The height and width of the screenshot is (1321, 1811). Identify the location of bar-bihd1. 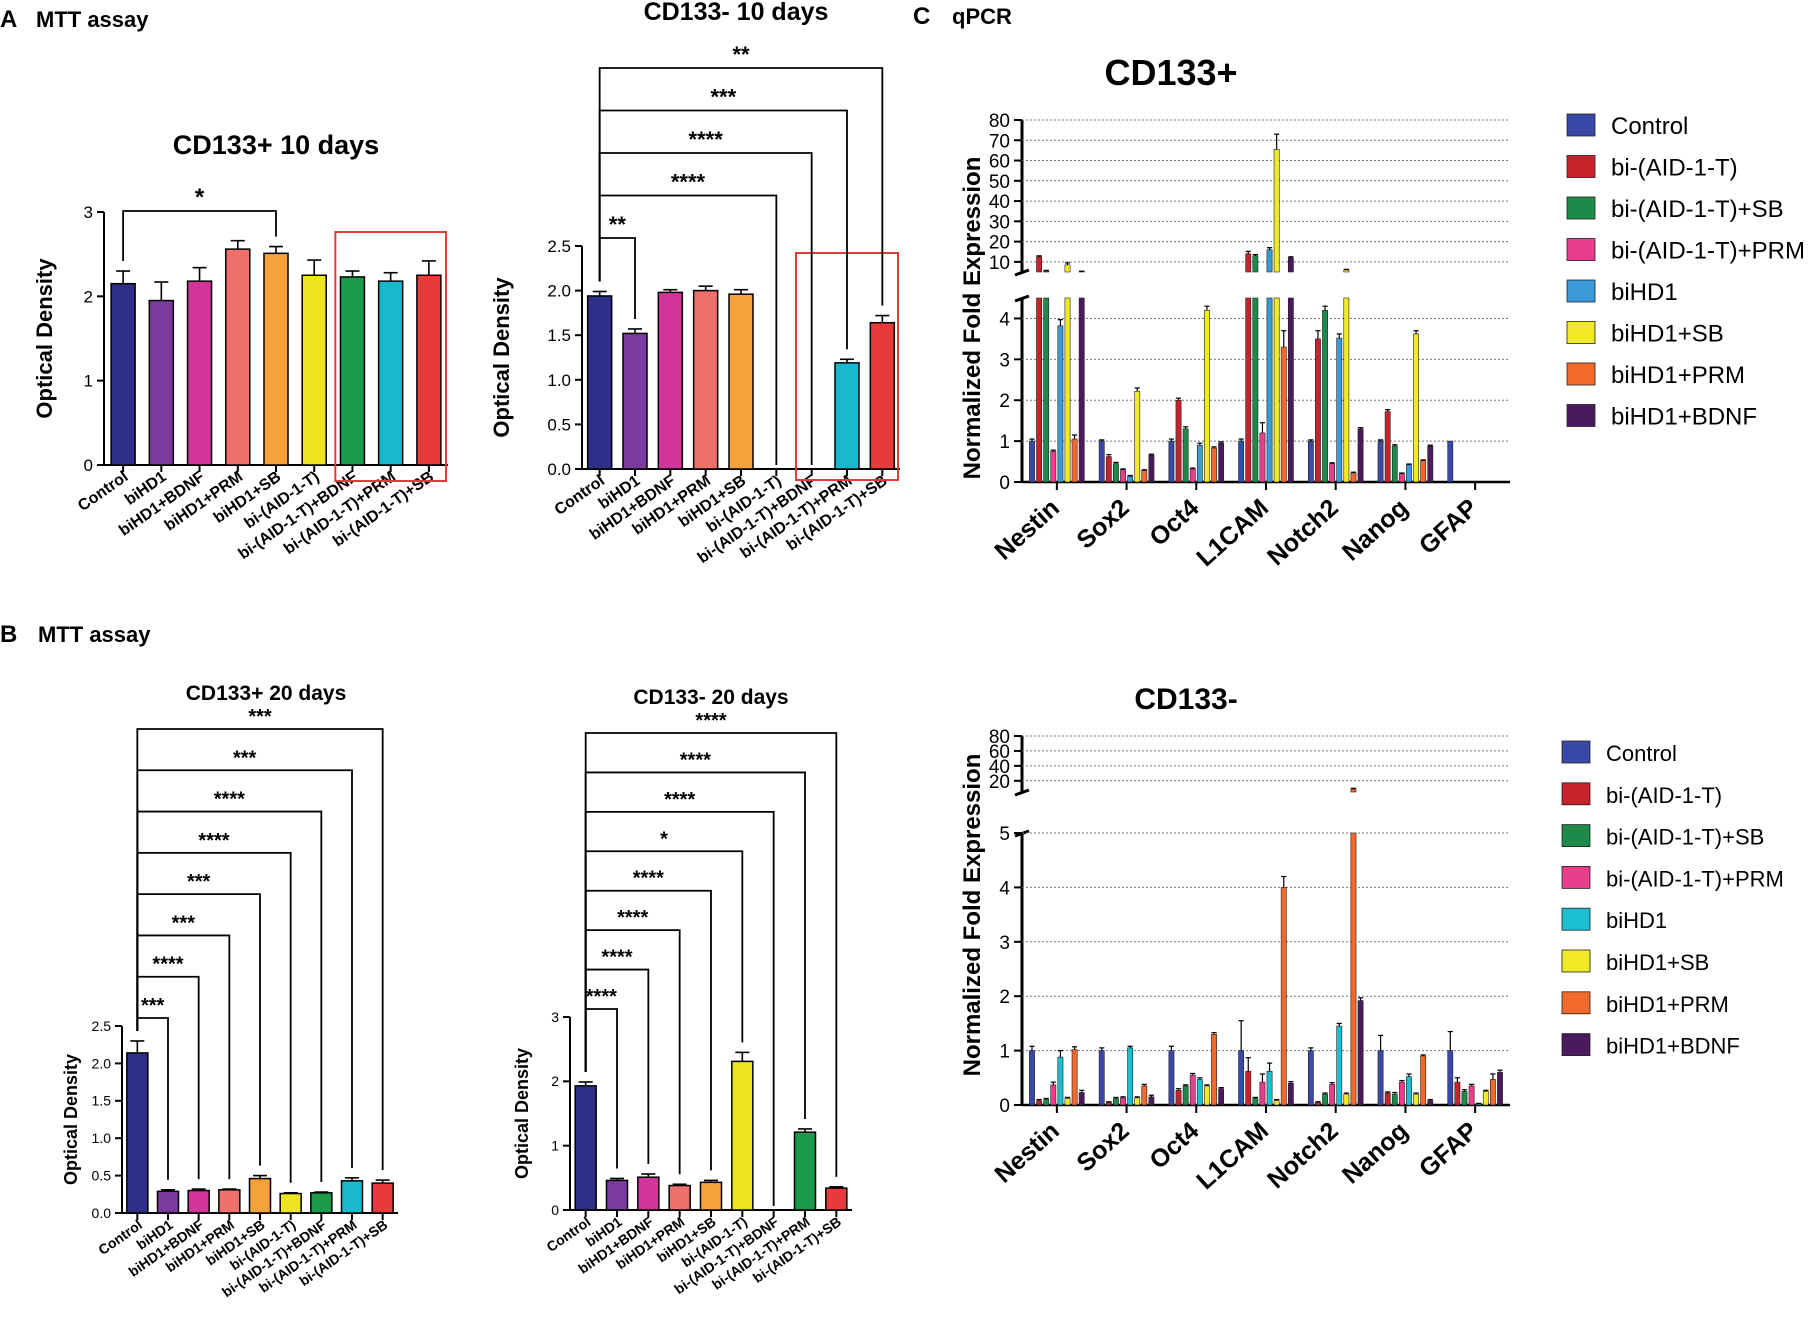
(635, 401).